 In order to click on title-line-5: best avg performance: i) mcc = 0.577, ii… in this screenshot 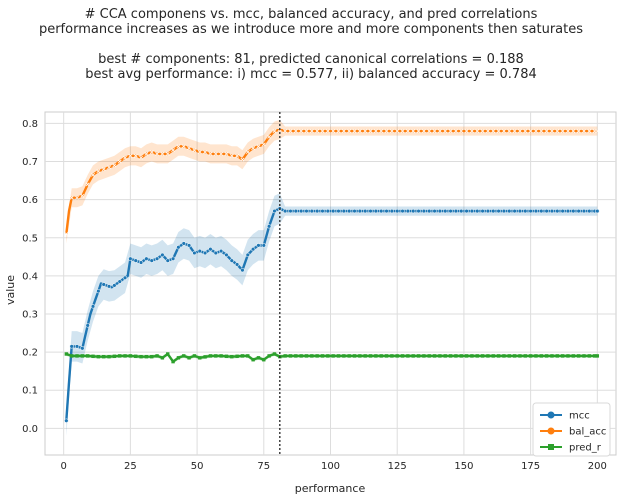, I will do `click(311, 74)`.